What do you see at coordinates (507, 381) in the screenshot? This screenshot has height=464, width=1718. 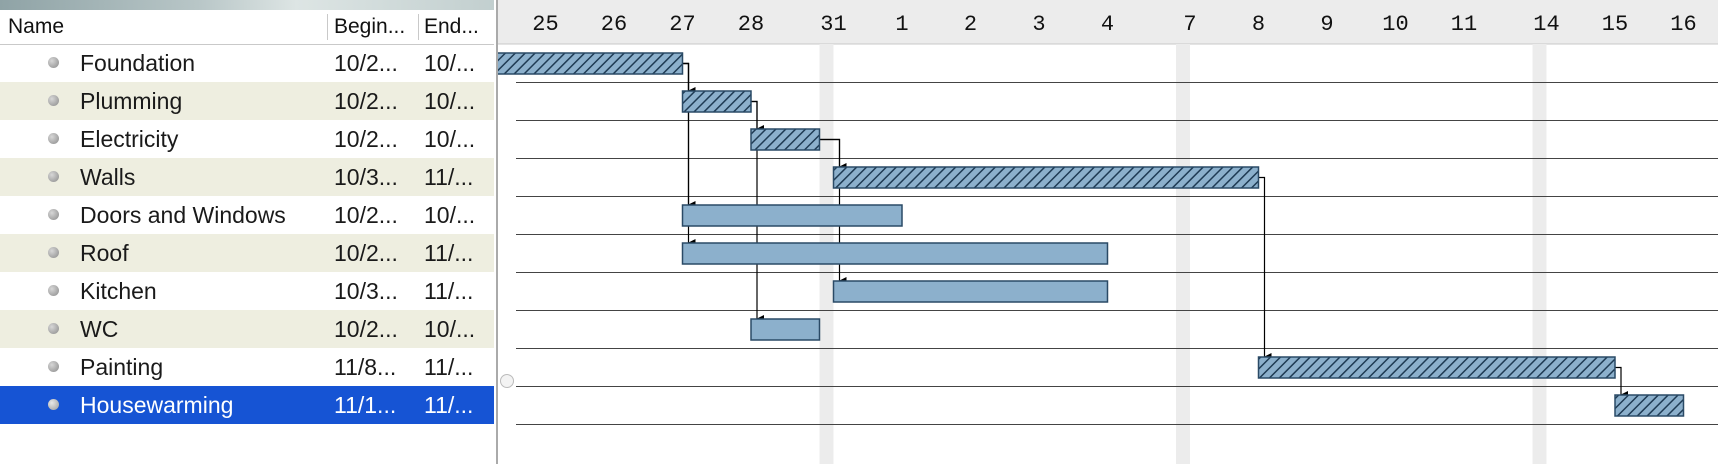 I see `splitter-grip-icon` at bounding box center [507, 381].